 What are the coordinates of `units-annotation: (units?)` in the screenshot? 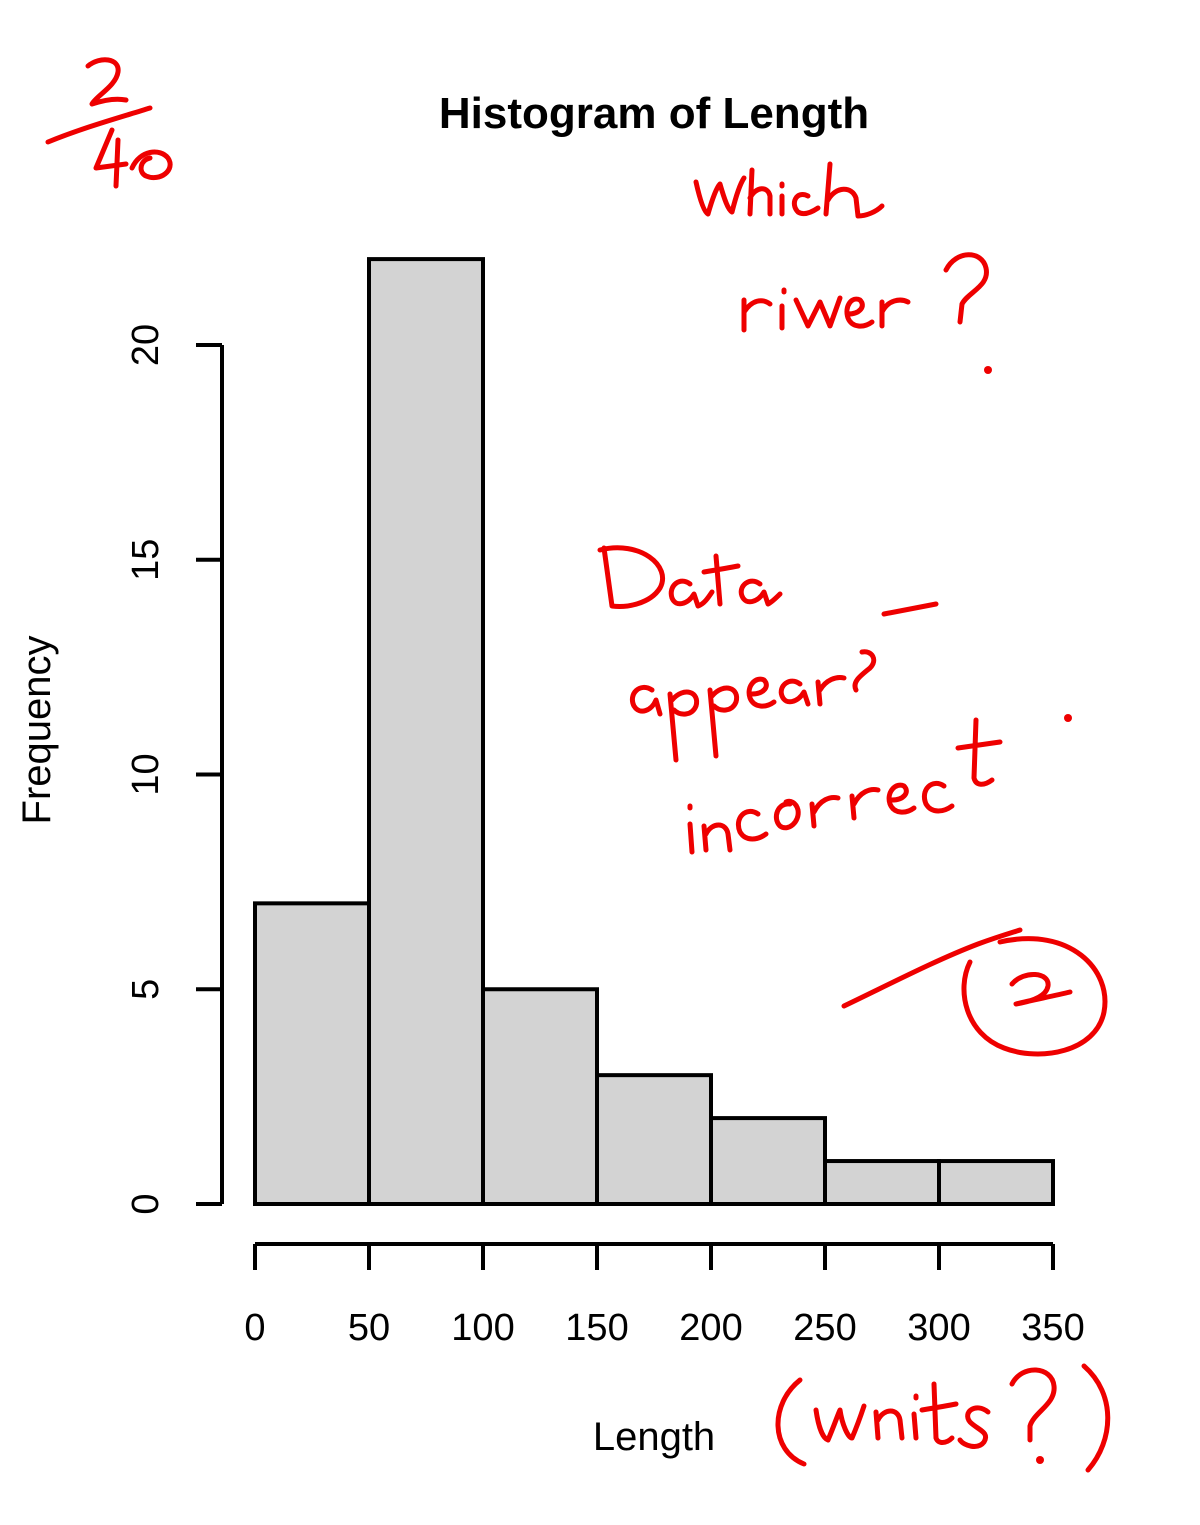 It's located at (943, 1418).